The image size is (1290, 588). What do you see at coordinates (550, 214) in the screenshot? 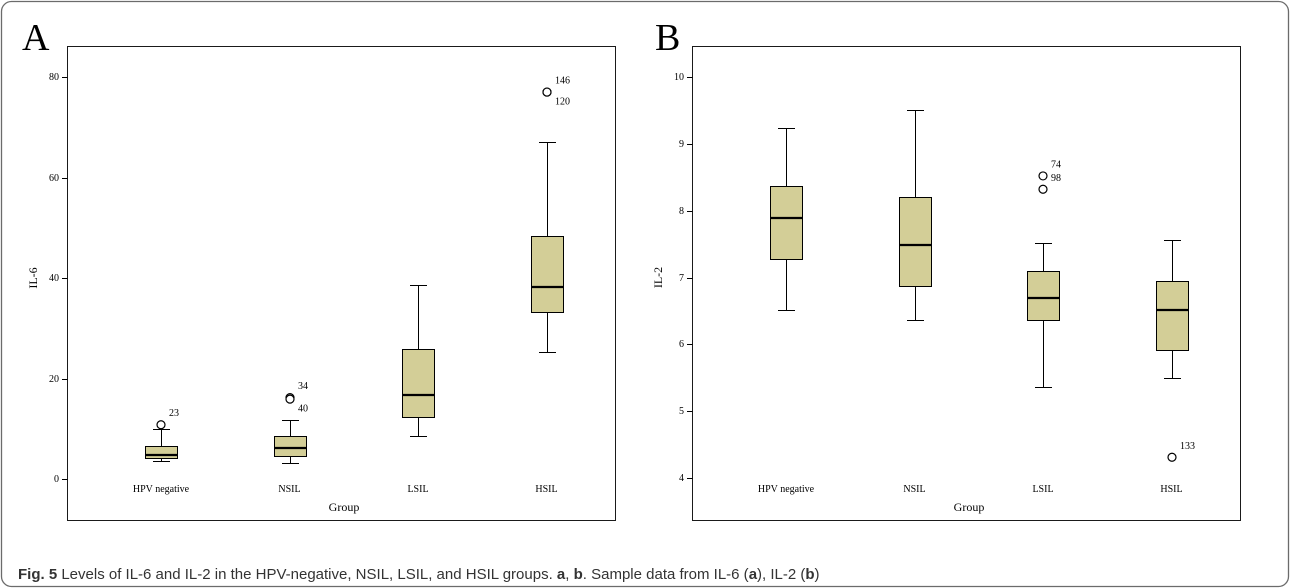
I see `box-plot-hsil: 146 120` at bounding box center [550, 214].